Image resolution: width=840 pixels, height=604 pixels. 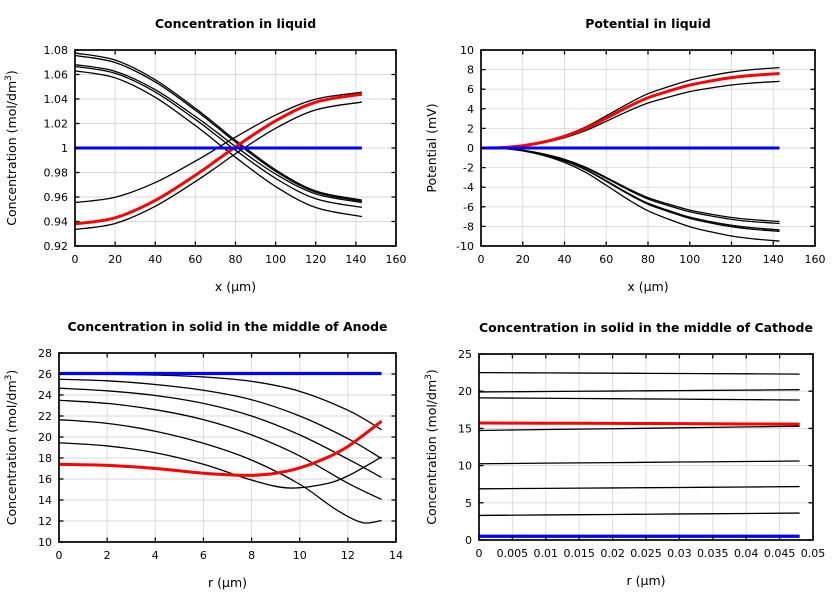 I want to click on tick-label: 0.005, so click(x=513, y=553).